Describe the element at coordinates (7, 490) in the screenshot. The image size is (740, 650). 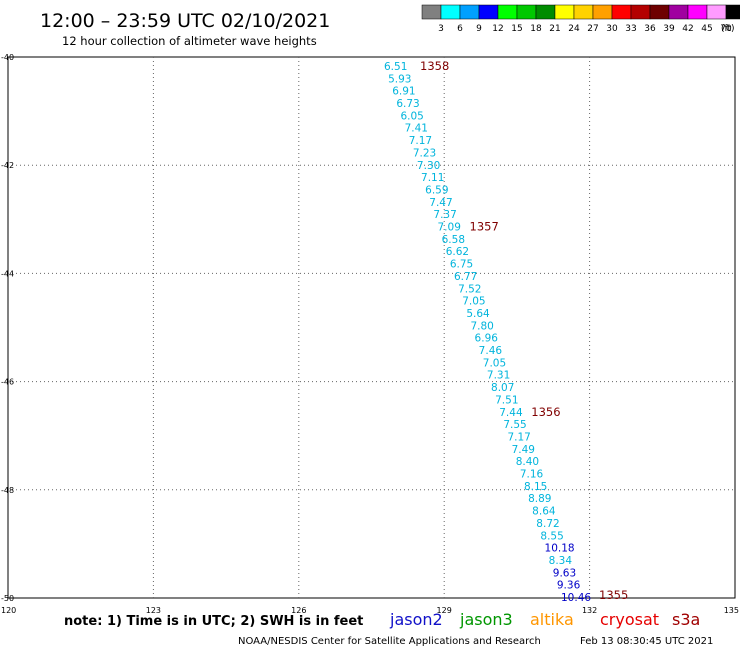
I see `y-tick-label: -48` at that location.